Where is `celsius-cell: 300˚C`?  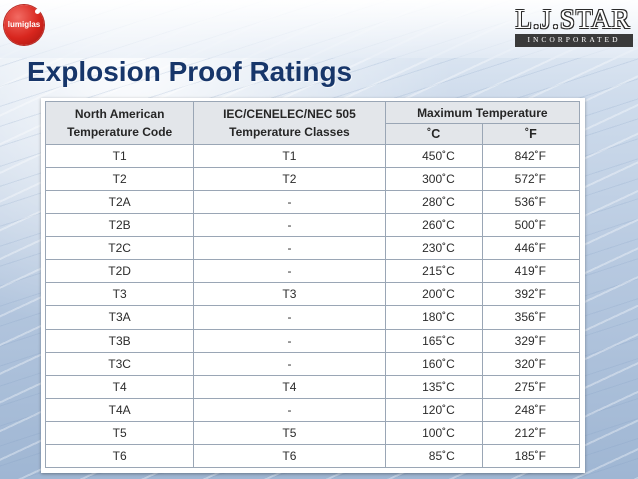
celsius-cell: 300˚C is located at coordinates (433, 179).